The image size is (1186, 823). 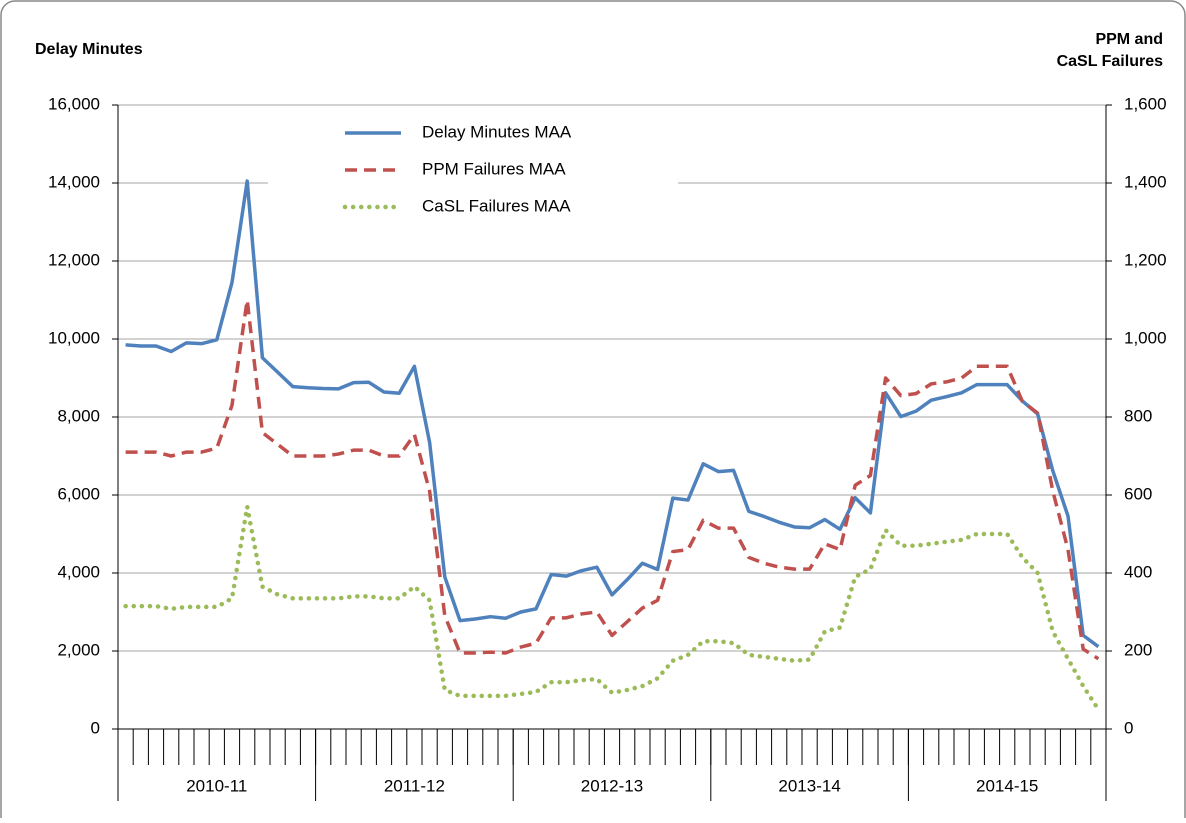 What do you see at coordinates (1007, 785) in the screenshot?
I see `x-group-label: 2014-15` at bounding box center [1007, 785].